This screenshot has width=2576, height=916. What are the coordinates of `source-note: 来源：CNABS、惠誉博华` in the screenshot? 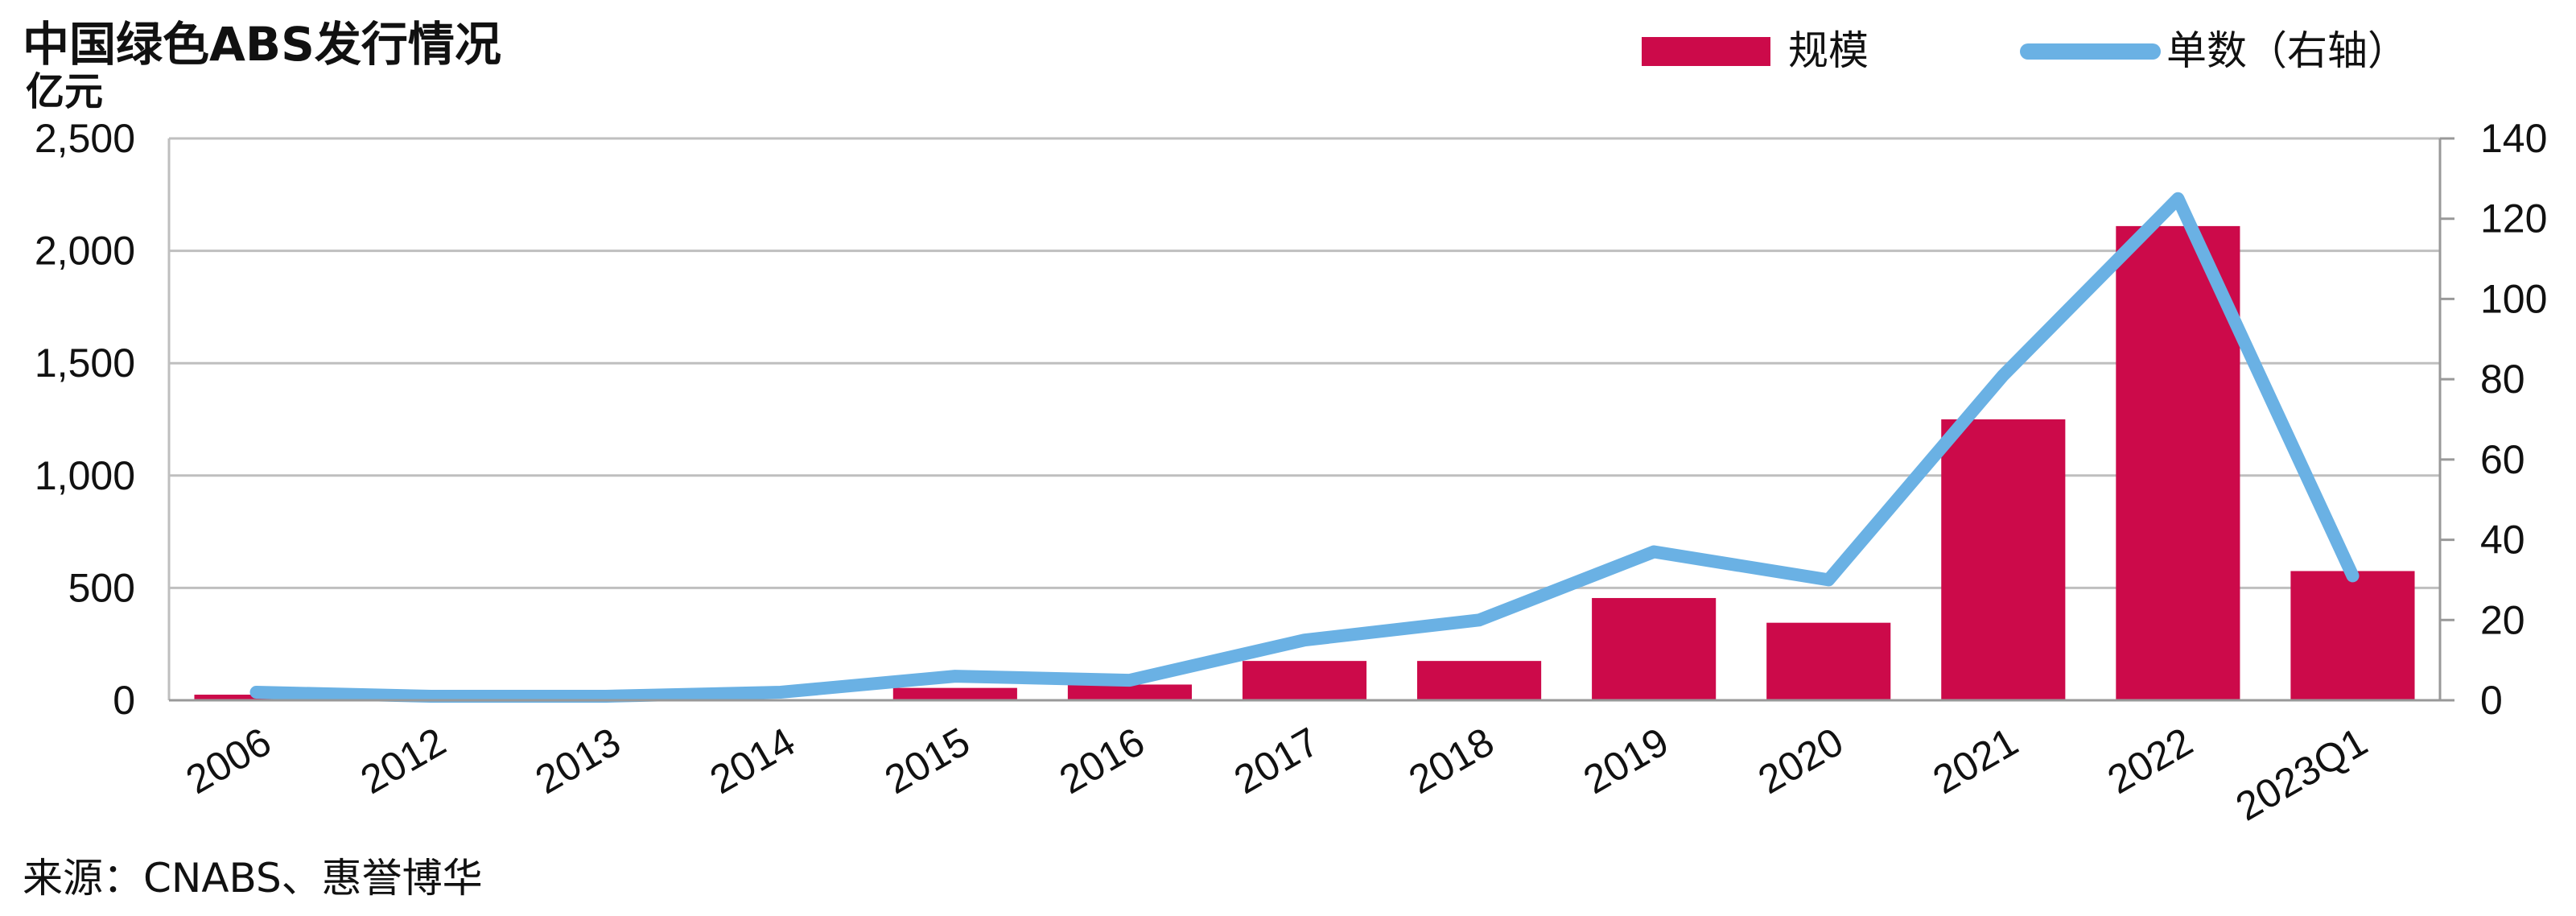 It's located at (253, 878).